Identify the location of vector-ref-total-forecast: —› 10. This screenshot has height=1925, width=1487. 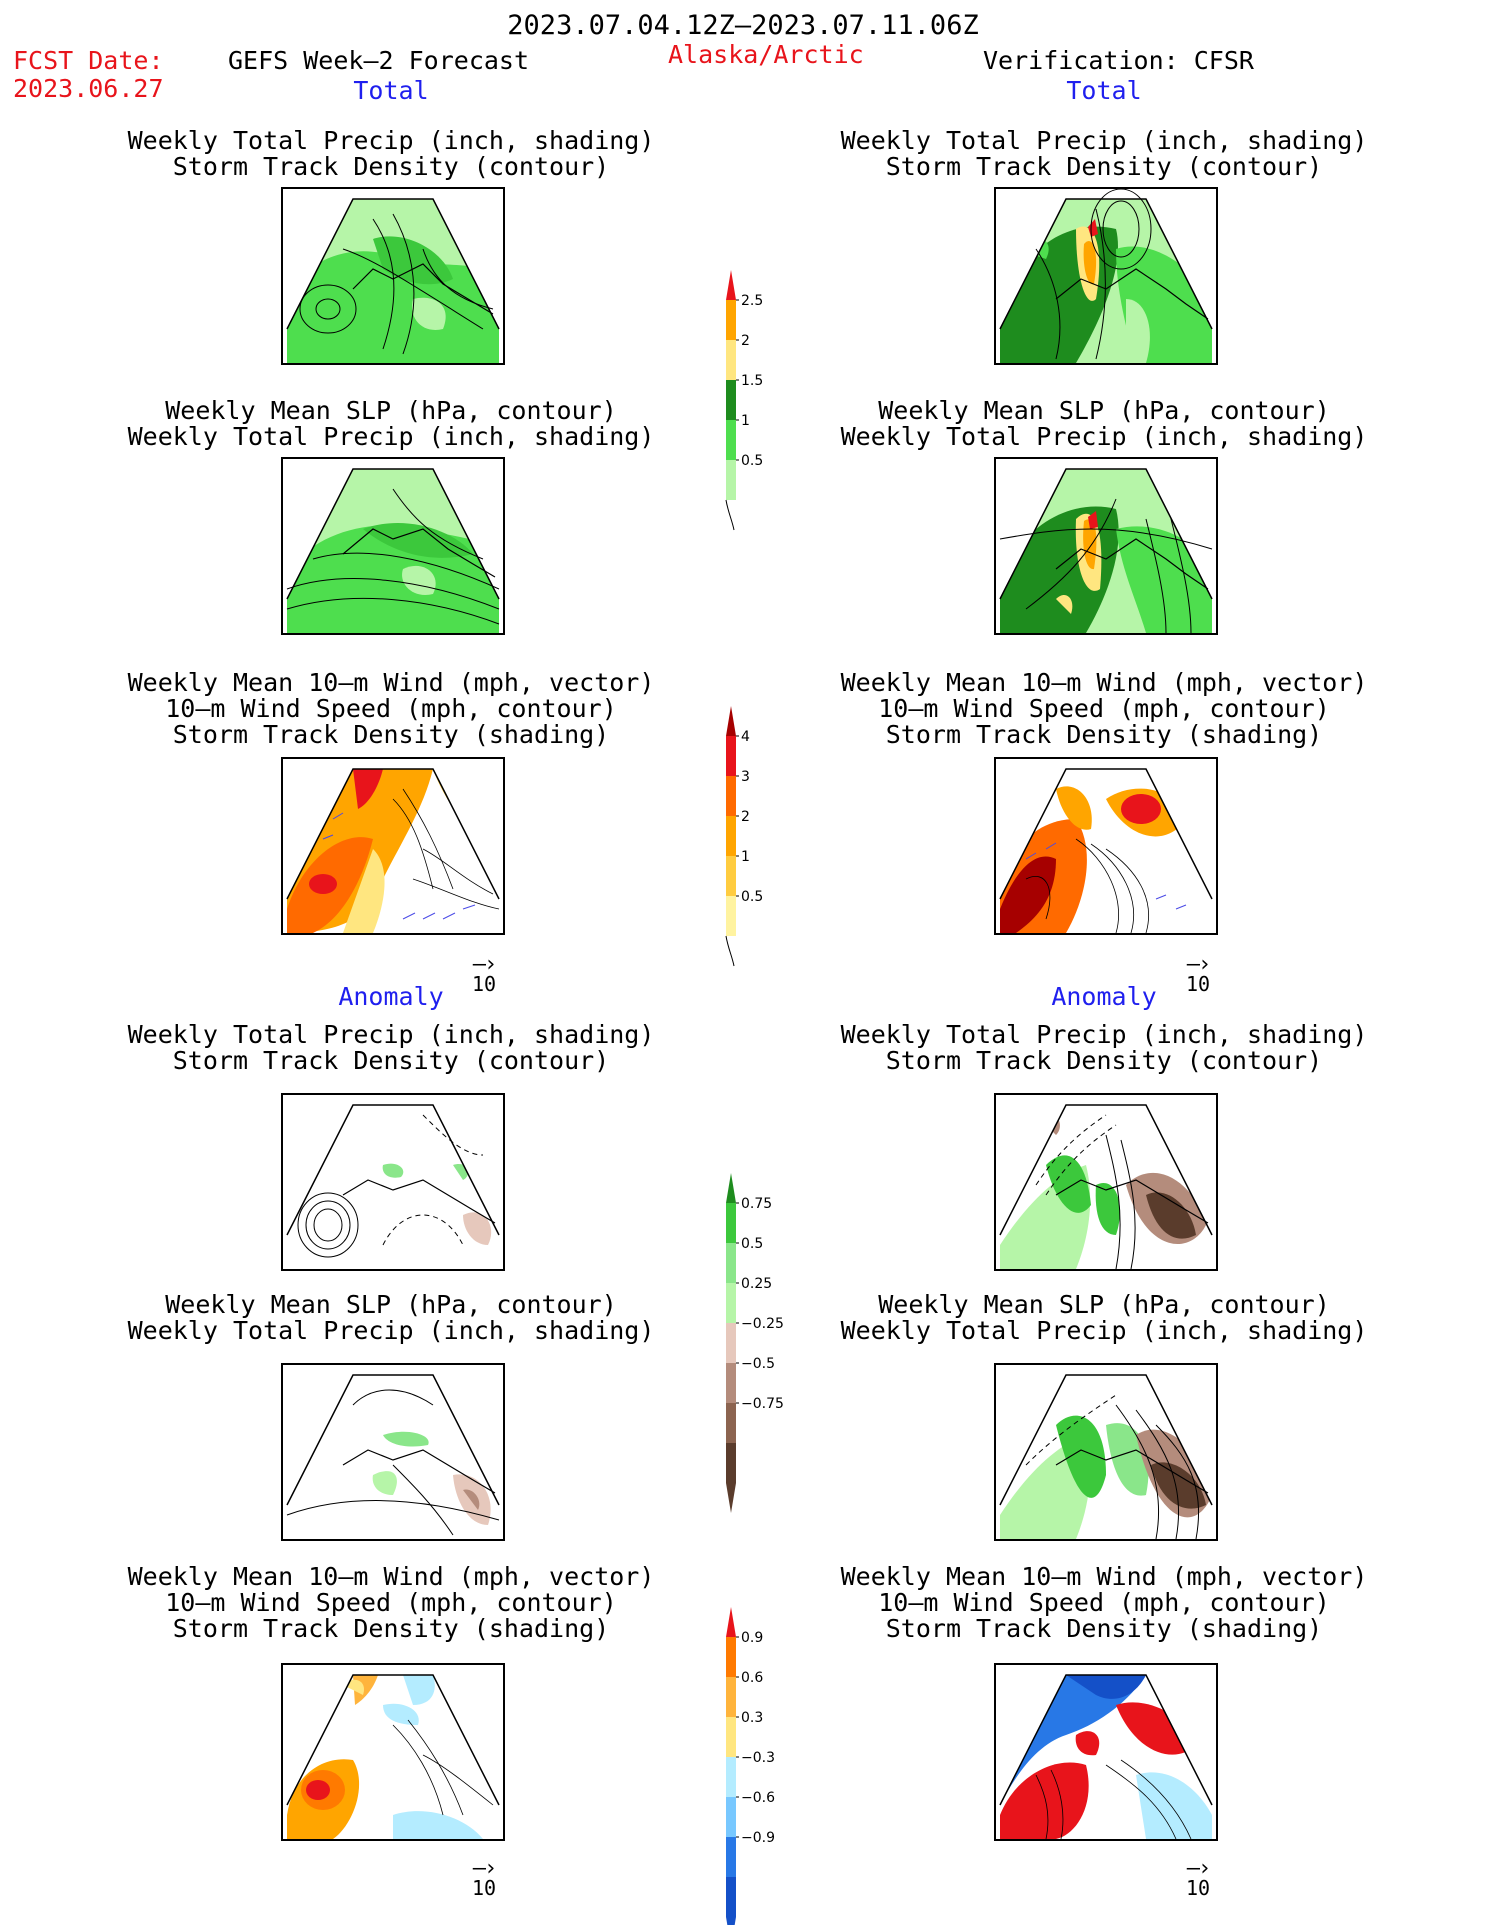
(484, 974).